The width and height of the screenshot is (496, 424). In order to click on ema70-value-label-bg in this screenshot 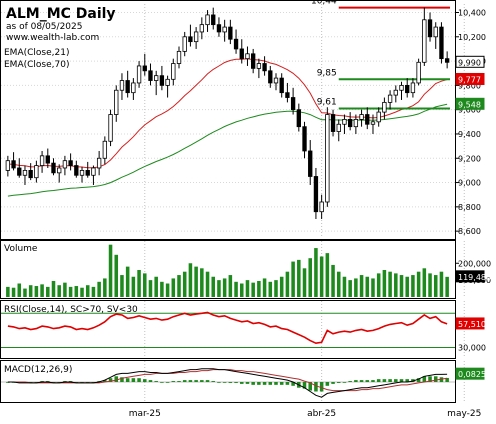, I will do `click(470, 103)`.